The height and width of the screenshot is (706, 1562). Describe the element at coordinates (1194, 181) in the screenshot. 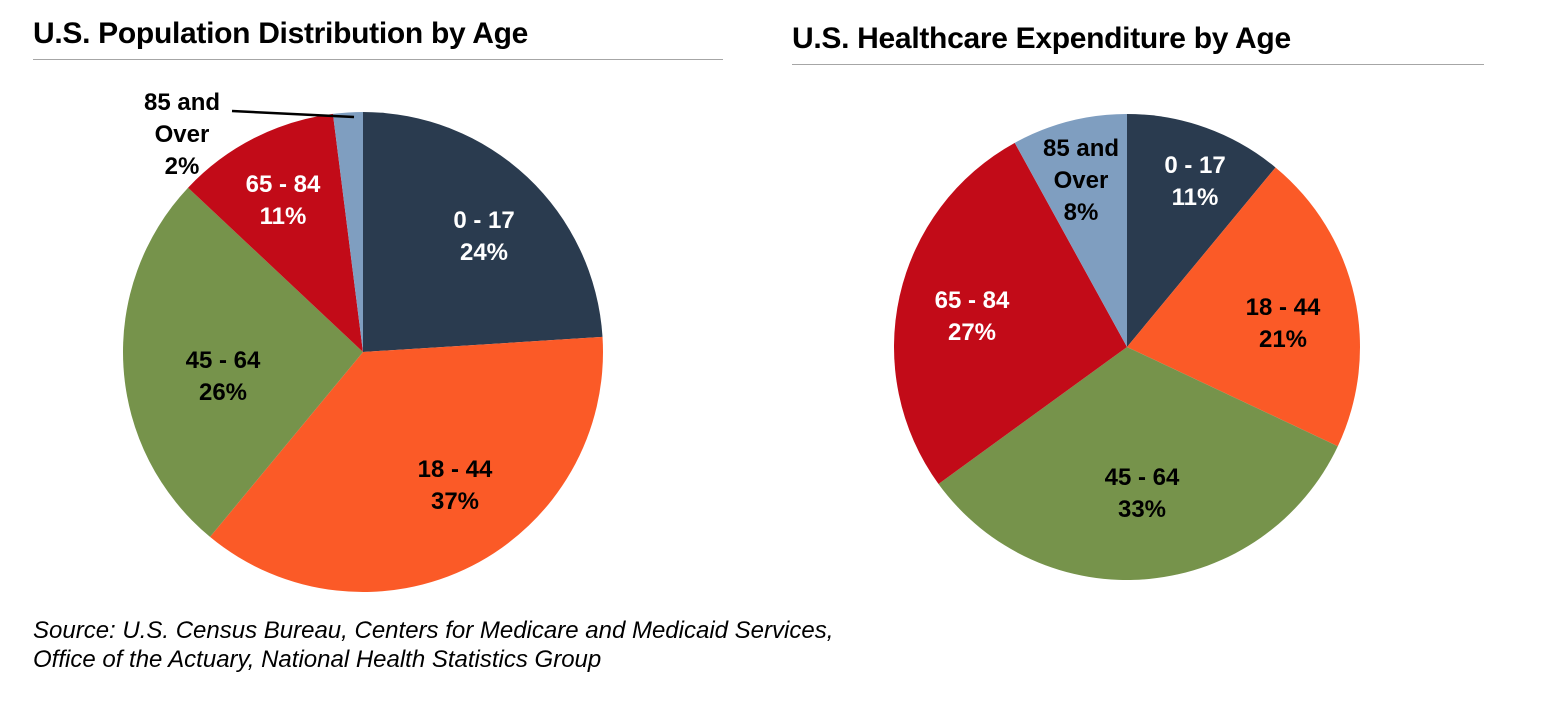

I see `slice-label-0---17: 0 - 17 11%` at that location.